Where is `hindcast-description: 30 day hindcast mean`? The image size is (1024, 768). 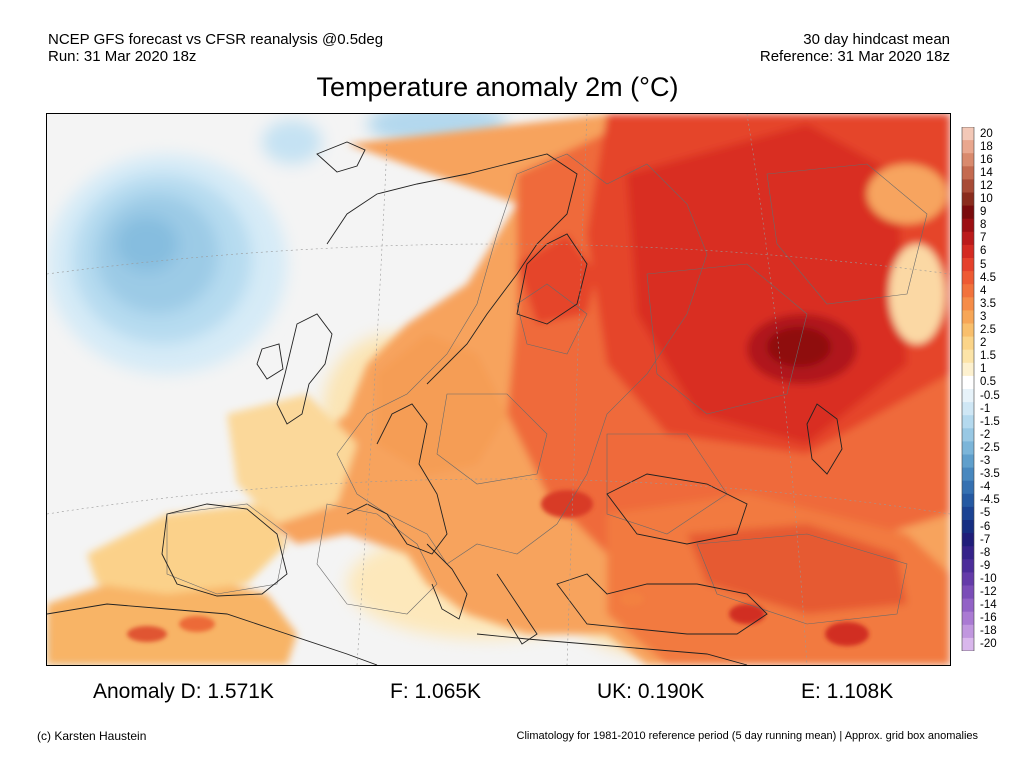 hindcast-description: 30 day hindcast mean is located at coordinates (876, 39).